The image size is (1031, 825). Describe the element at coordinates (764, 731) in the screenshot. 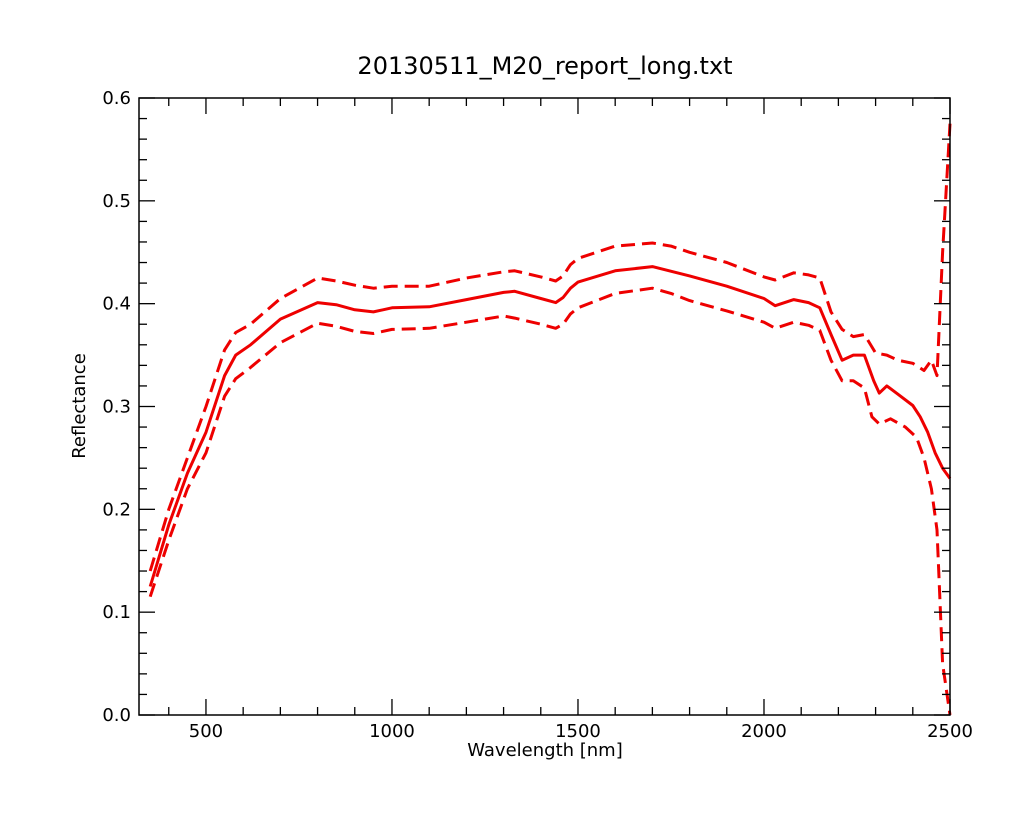

I see `x-tick-label: 2000` at that location.